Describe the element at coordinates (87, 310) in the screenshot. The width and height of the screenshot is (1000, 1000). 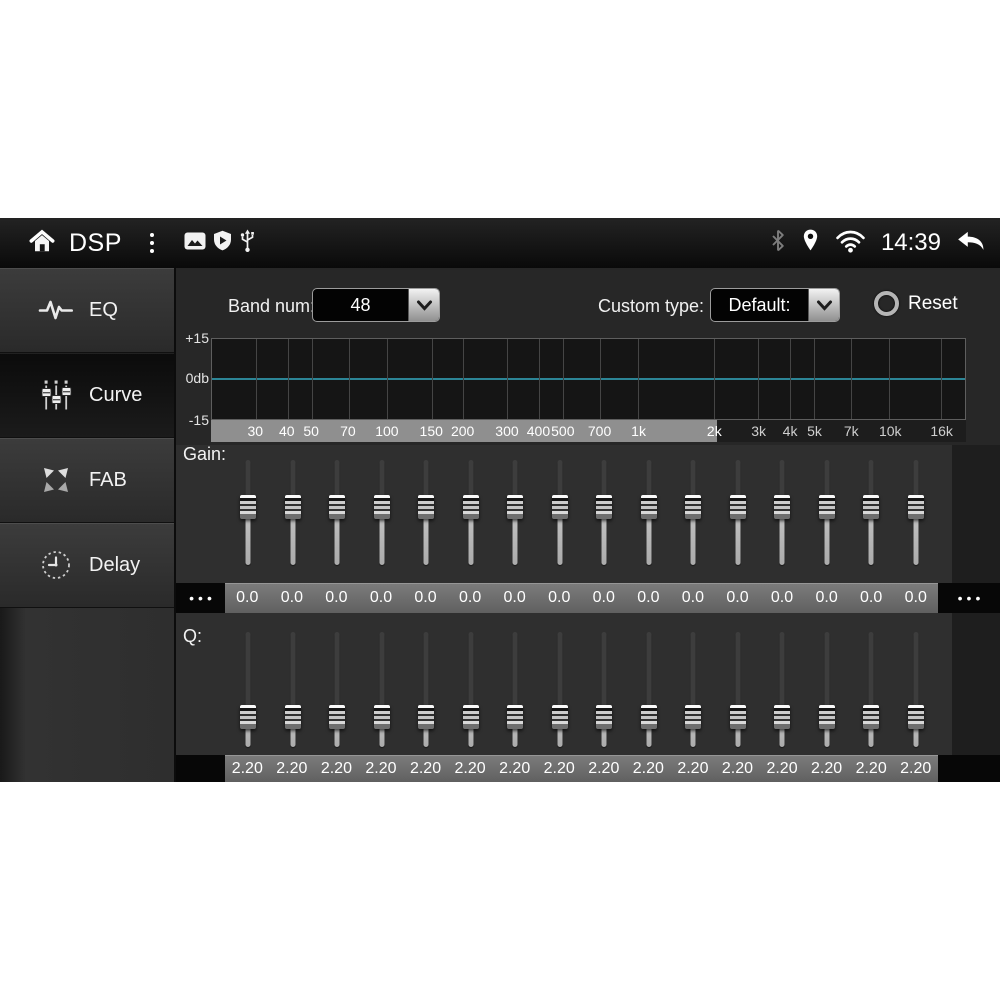
I see `sidebar-item-eq: EQ` at that location.